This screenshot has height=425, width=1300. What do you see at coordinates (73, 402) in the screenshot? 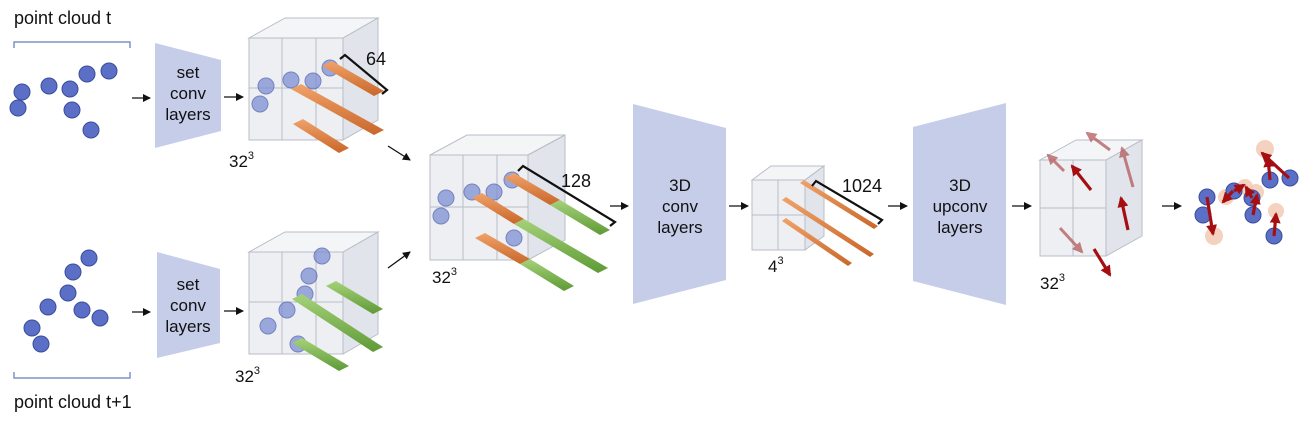
I see `point-cloud-t1-label: point cloud t+1` at bounding box center [73, 402].